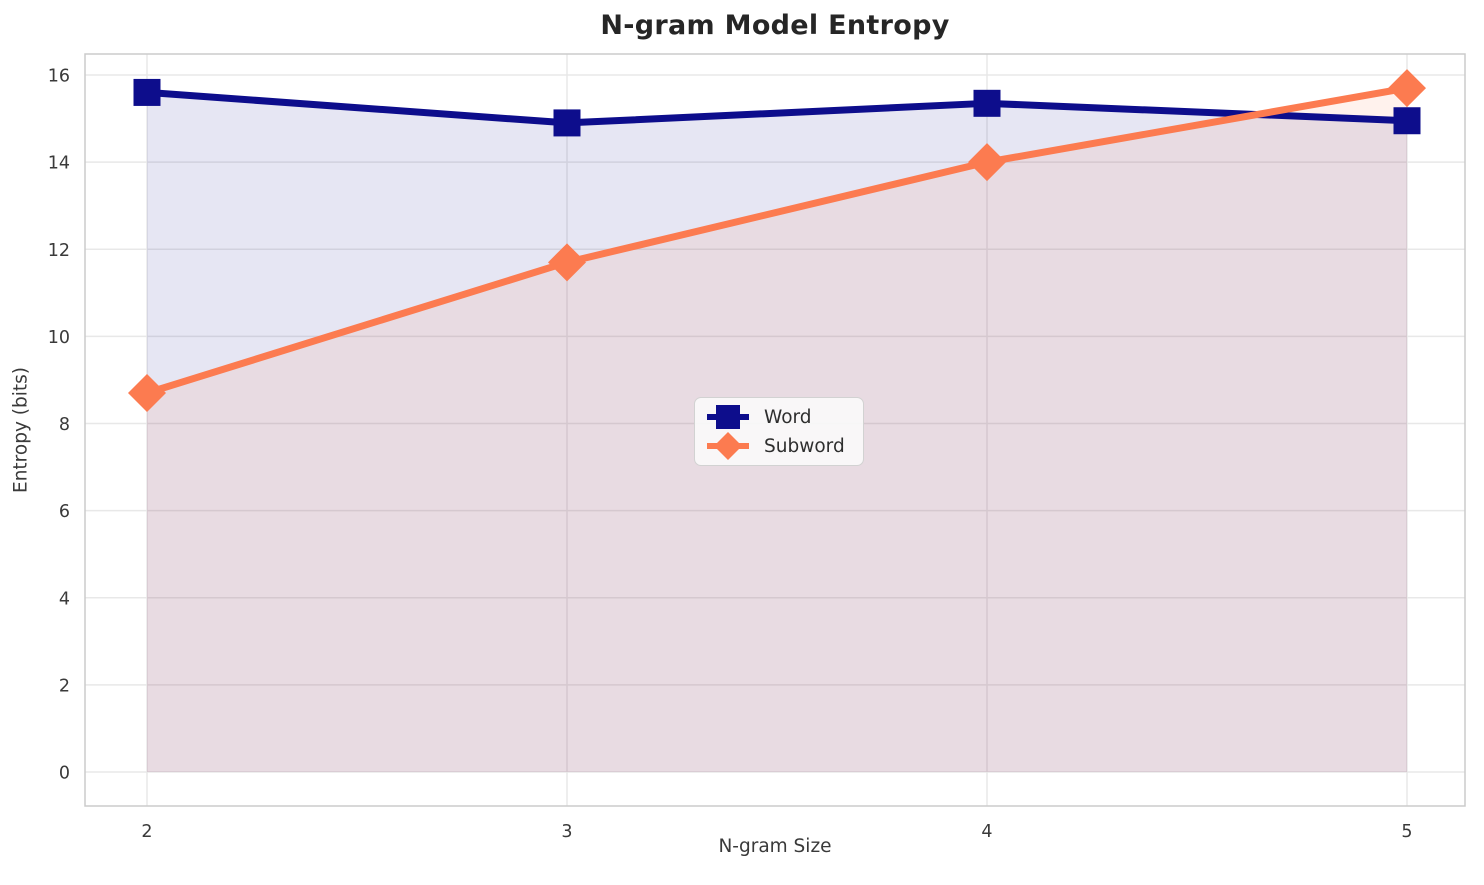  Describe the element at coordinates (804, 446) in the screenshot. I see `legend-label-subword: Subword` at that location.